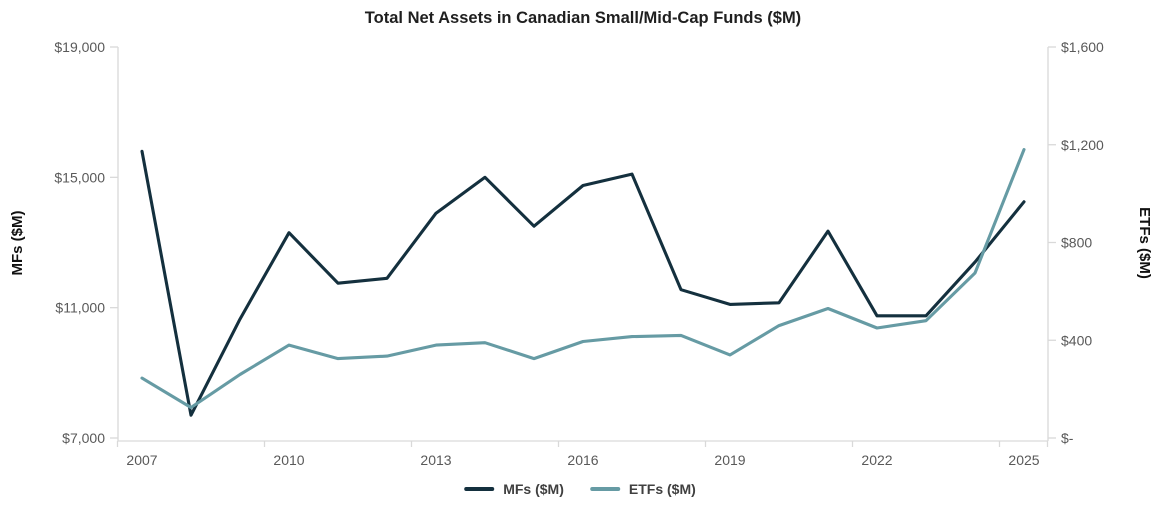  I want to click on right-tick-label: $800, so click(1076, 243).